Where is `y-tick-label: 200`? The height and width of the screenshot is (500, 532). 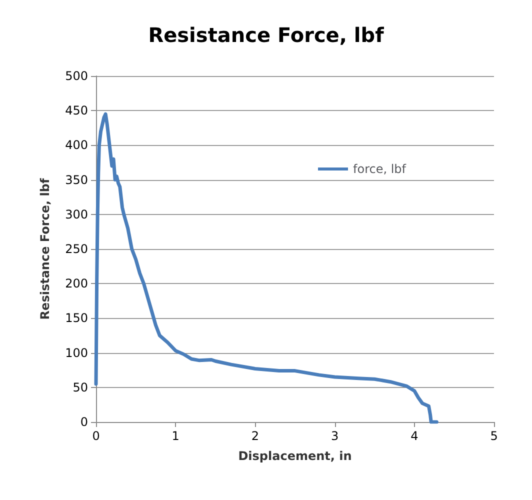
y-tick-label: 200 is located at coordinates (76, 283).